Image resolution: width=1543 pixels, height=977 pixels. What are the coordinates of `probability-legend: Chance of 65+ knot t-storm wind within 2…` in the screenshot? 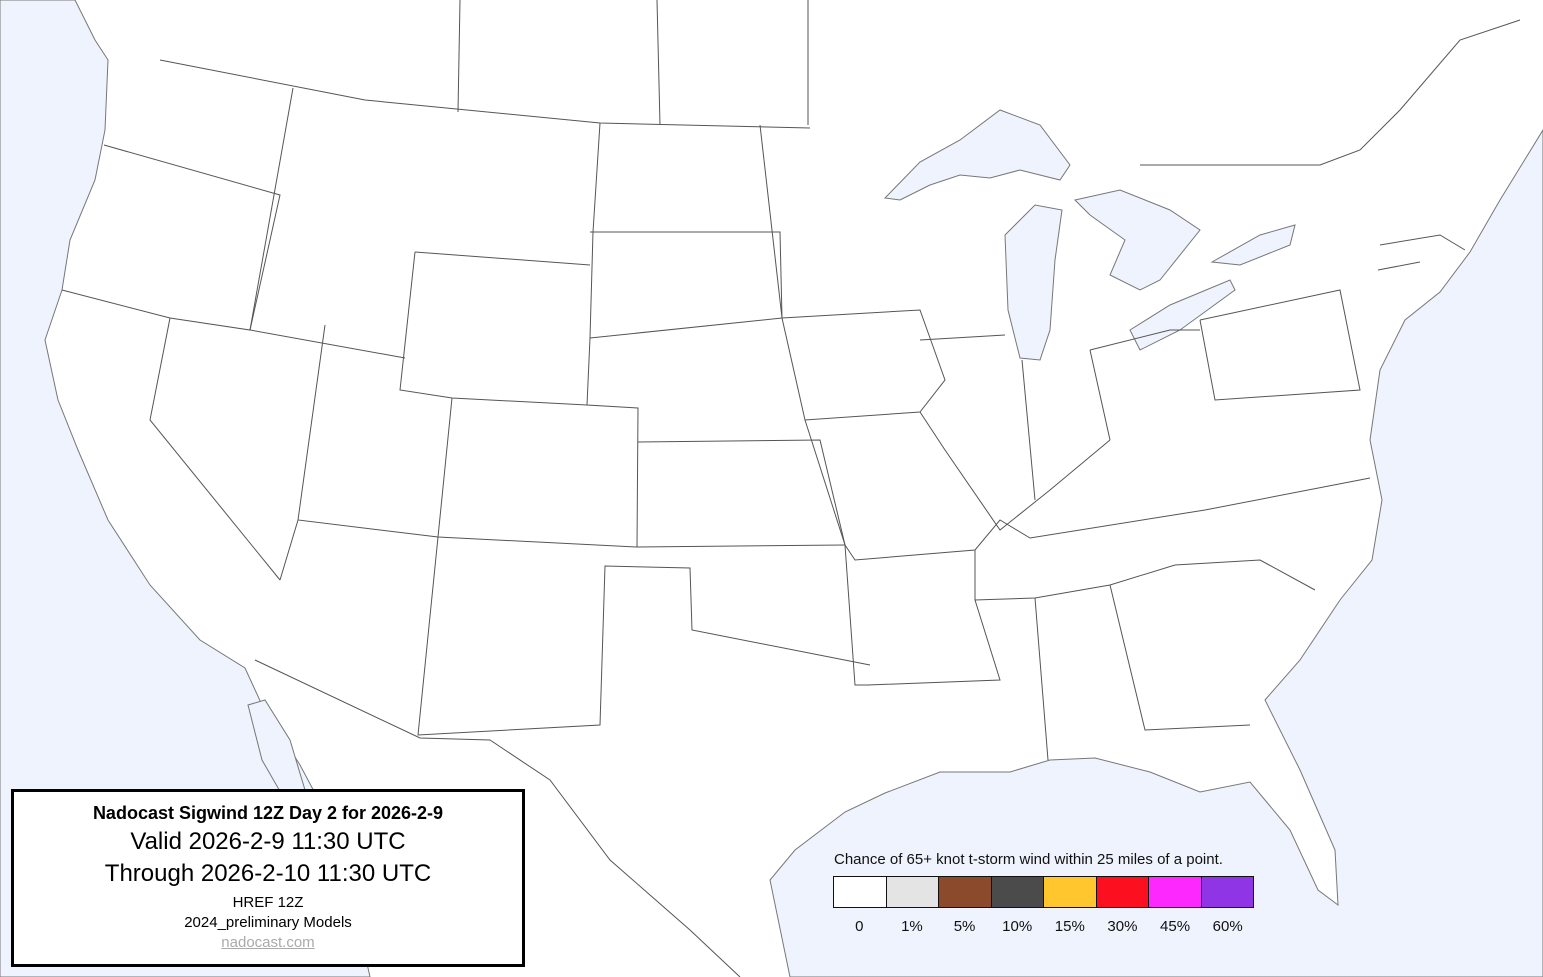 It's located at (1048, 893).